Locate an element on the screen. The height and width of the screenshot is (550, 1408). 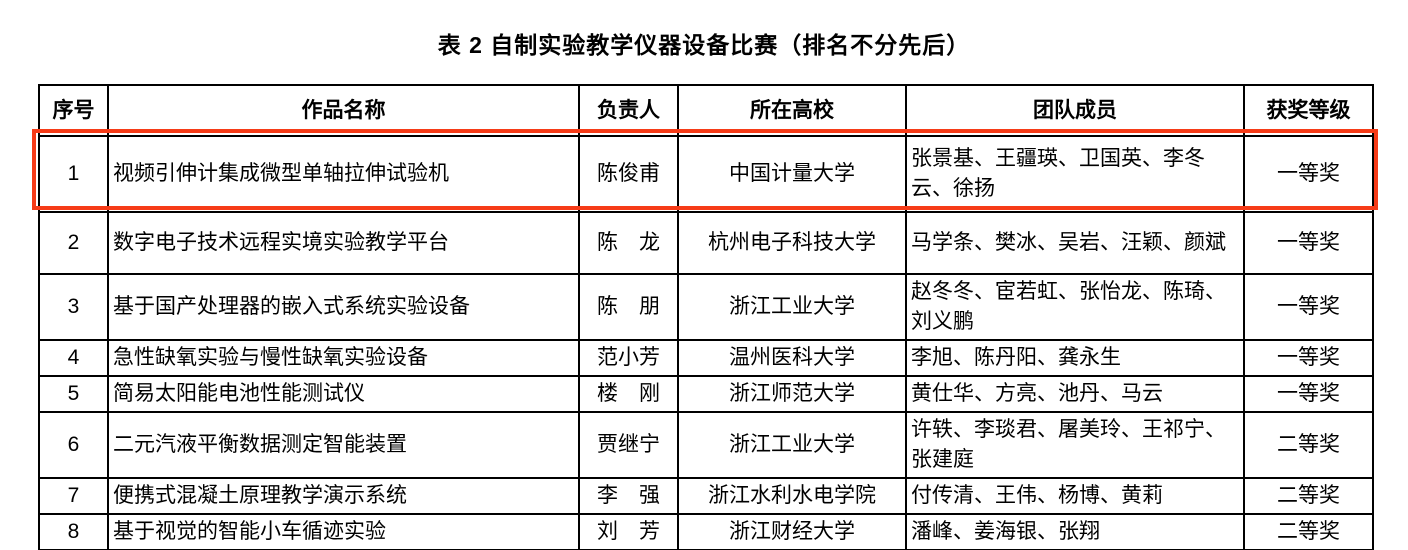
cell-work-title: 视频引伸计集成微型单轴拉伸试验机 is located at coordinates (343, 174).